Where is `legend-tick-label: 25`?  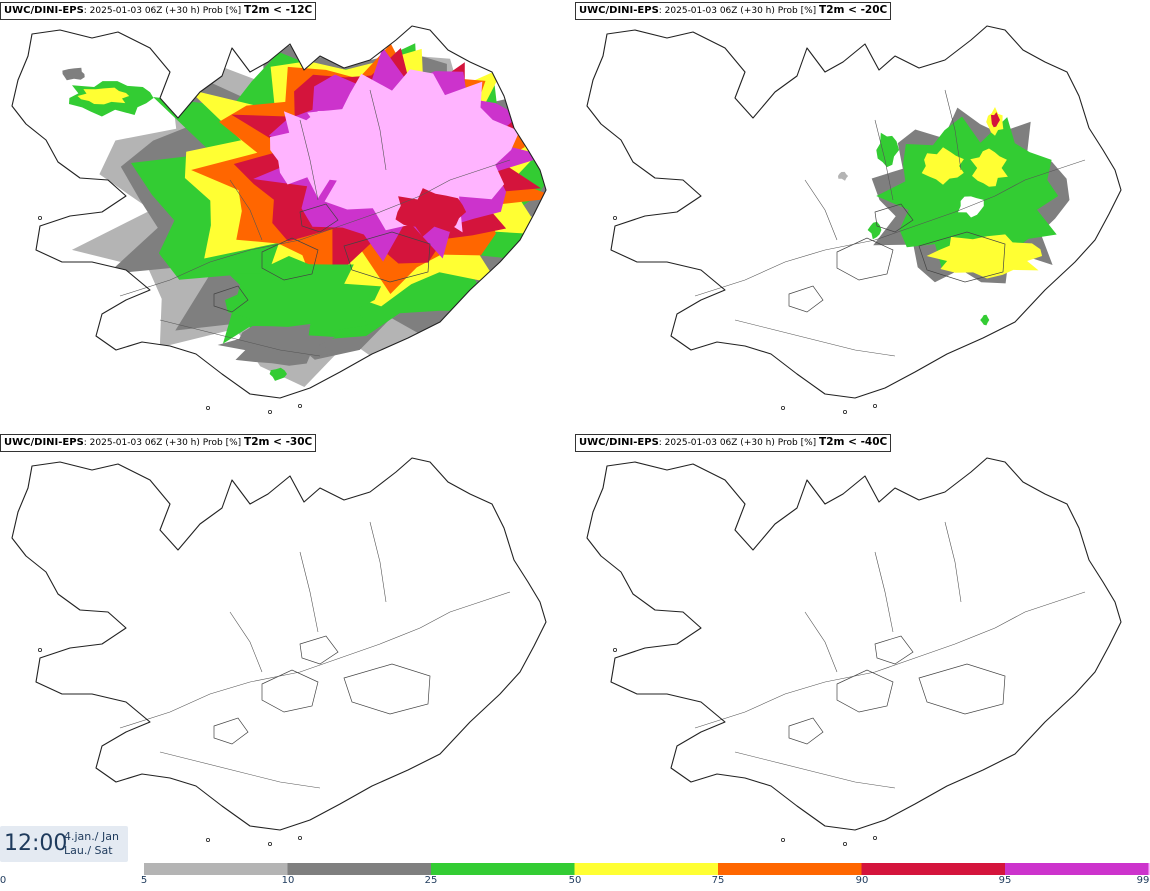
legend-tick-label: 25 is located at coordinates (431, 880).